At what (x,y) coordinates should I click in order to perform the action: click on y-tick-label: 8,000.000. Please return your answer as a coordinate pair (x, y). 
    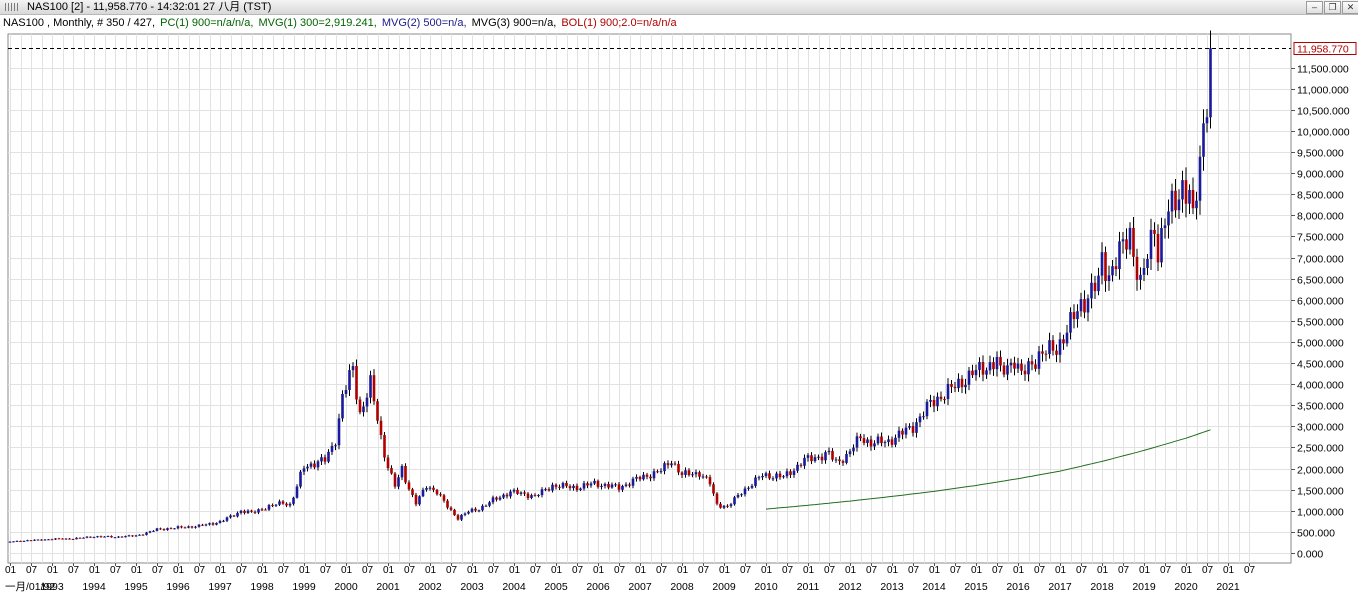
    Looking at the image, I should click on (1320, 217).